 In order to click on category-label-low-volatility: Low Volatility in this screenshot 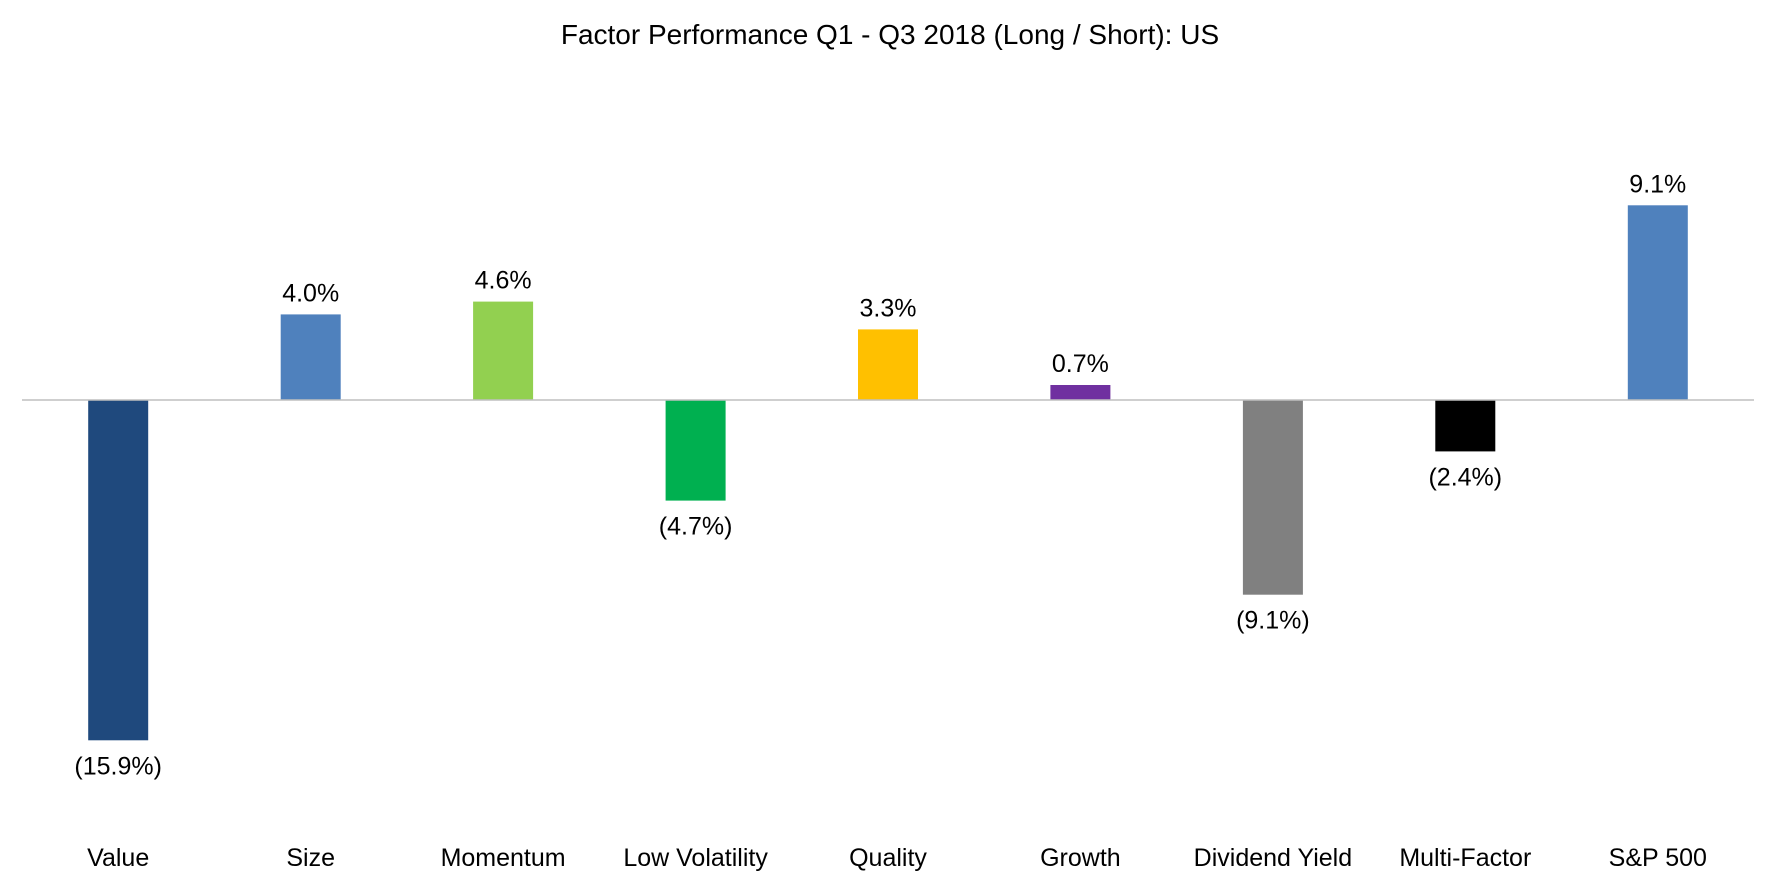, I will do `click(695, 858)`.